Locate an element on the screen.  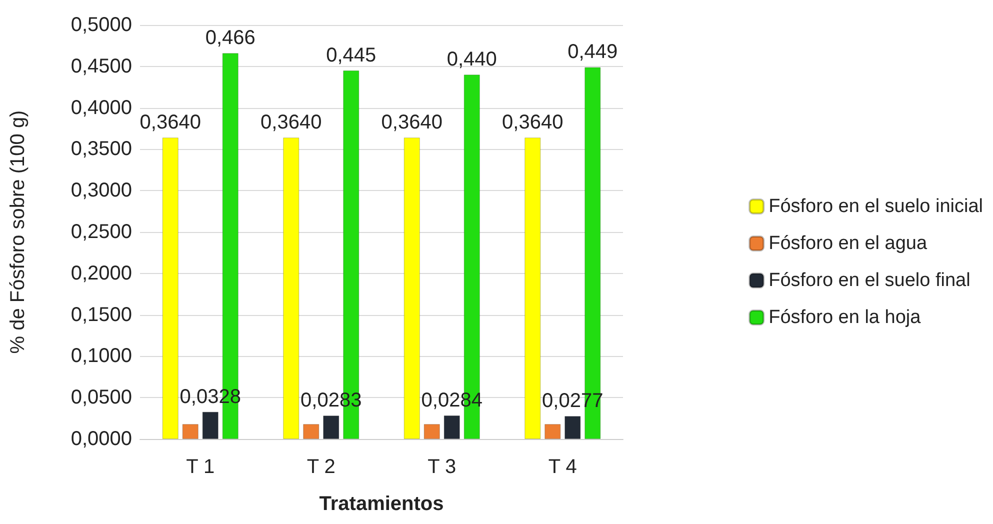
data-label: 0,440 is located at coordinates (471, 59).